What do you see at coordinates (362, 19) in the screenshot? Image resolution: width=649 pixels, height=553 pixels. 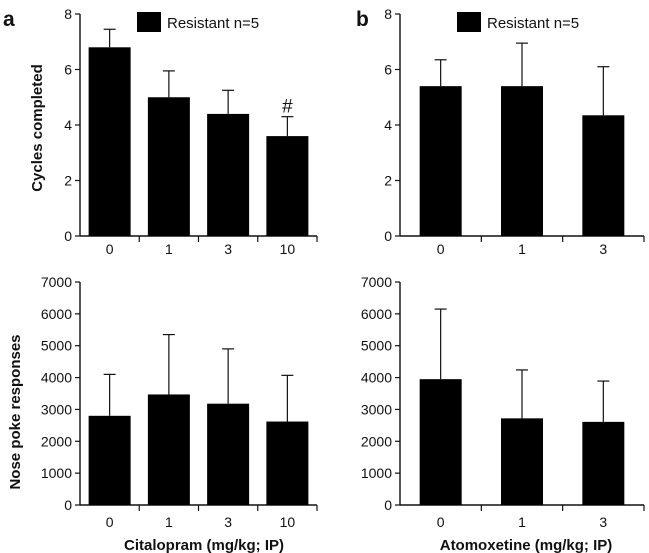 I see `panel-label-b: b` at bounding box center [362, 19].